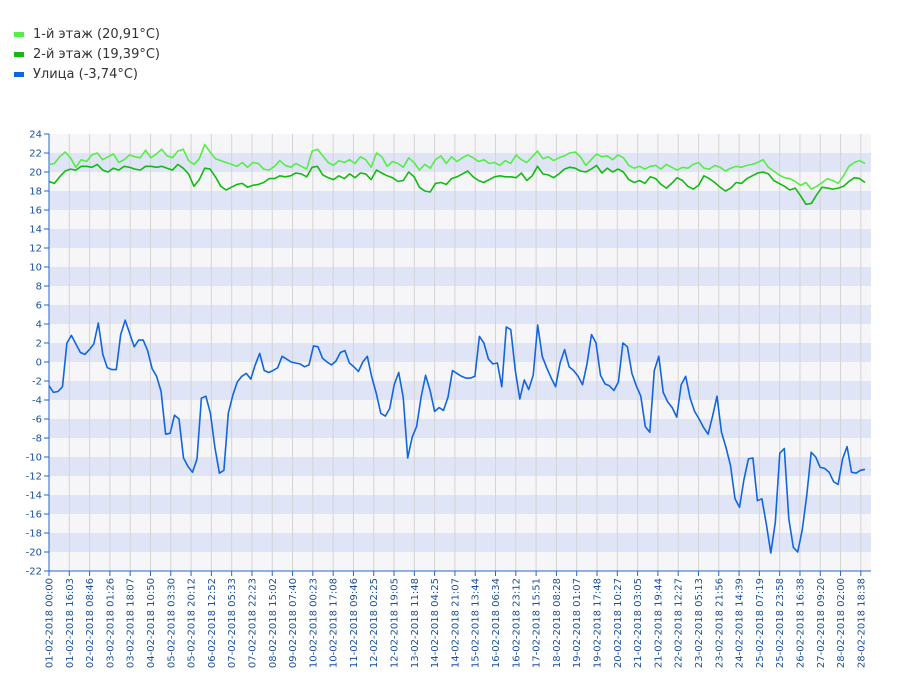 The height and width of the screenshot is (700, 900). I want to click on x-tick-label: 05-02-2018 20:12, so click(192, 623).